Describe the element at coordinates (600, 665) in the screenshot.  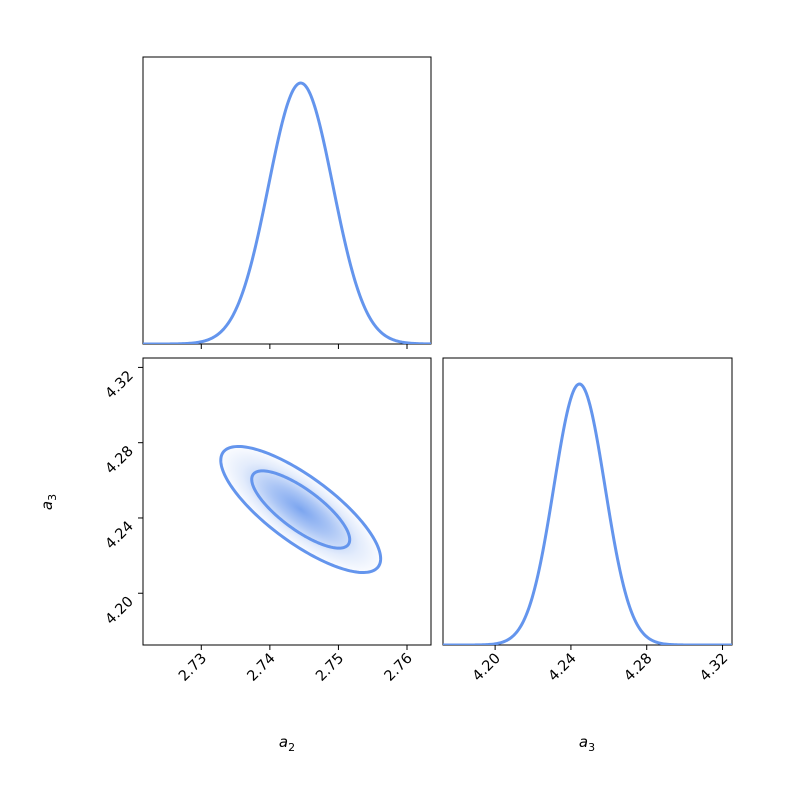
I see `panel-a3-marginal-xticks: 4.20 4.24 4.28 4.32` at that location.